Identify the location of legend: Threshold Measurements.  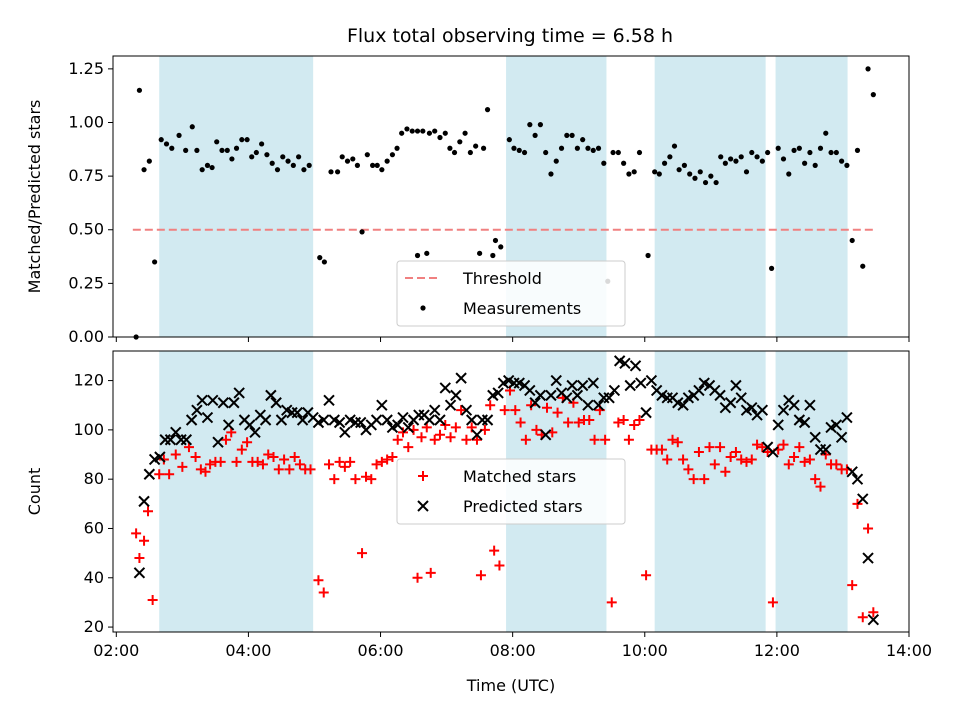
(511, 293).